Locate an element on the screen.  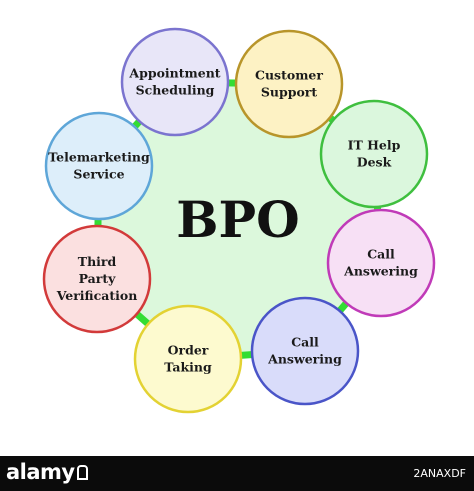
node-label-line: Verification is located at coordinates (97, 295).